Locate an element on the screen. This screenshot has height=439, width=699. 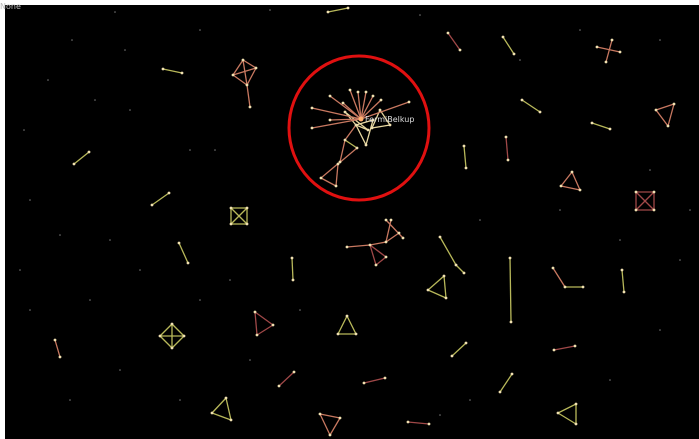
highlight-circle is located at coordinates (359, 128).